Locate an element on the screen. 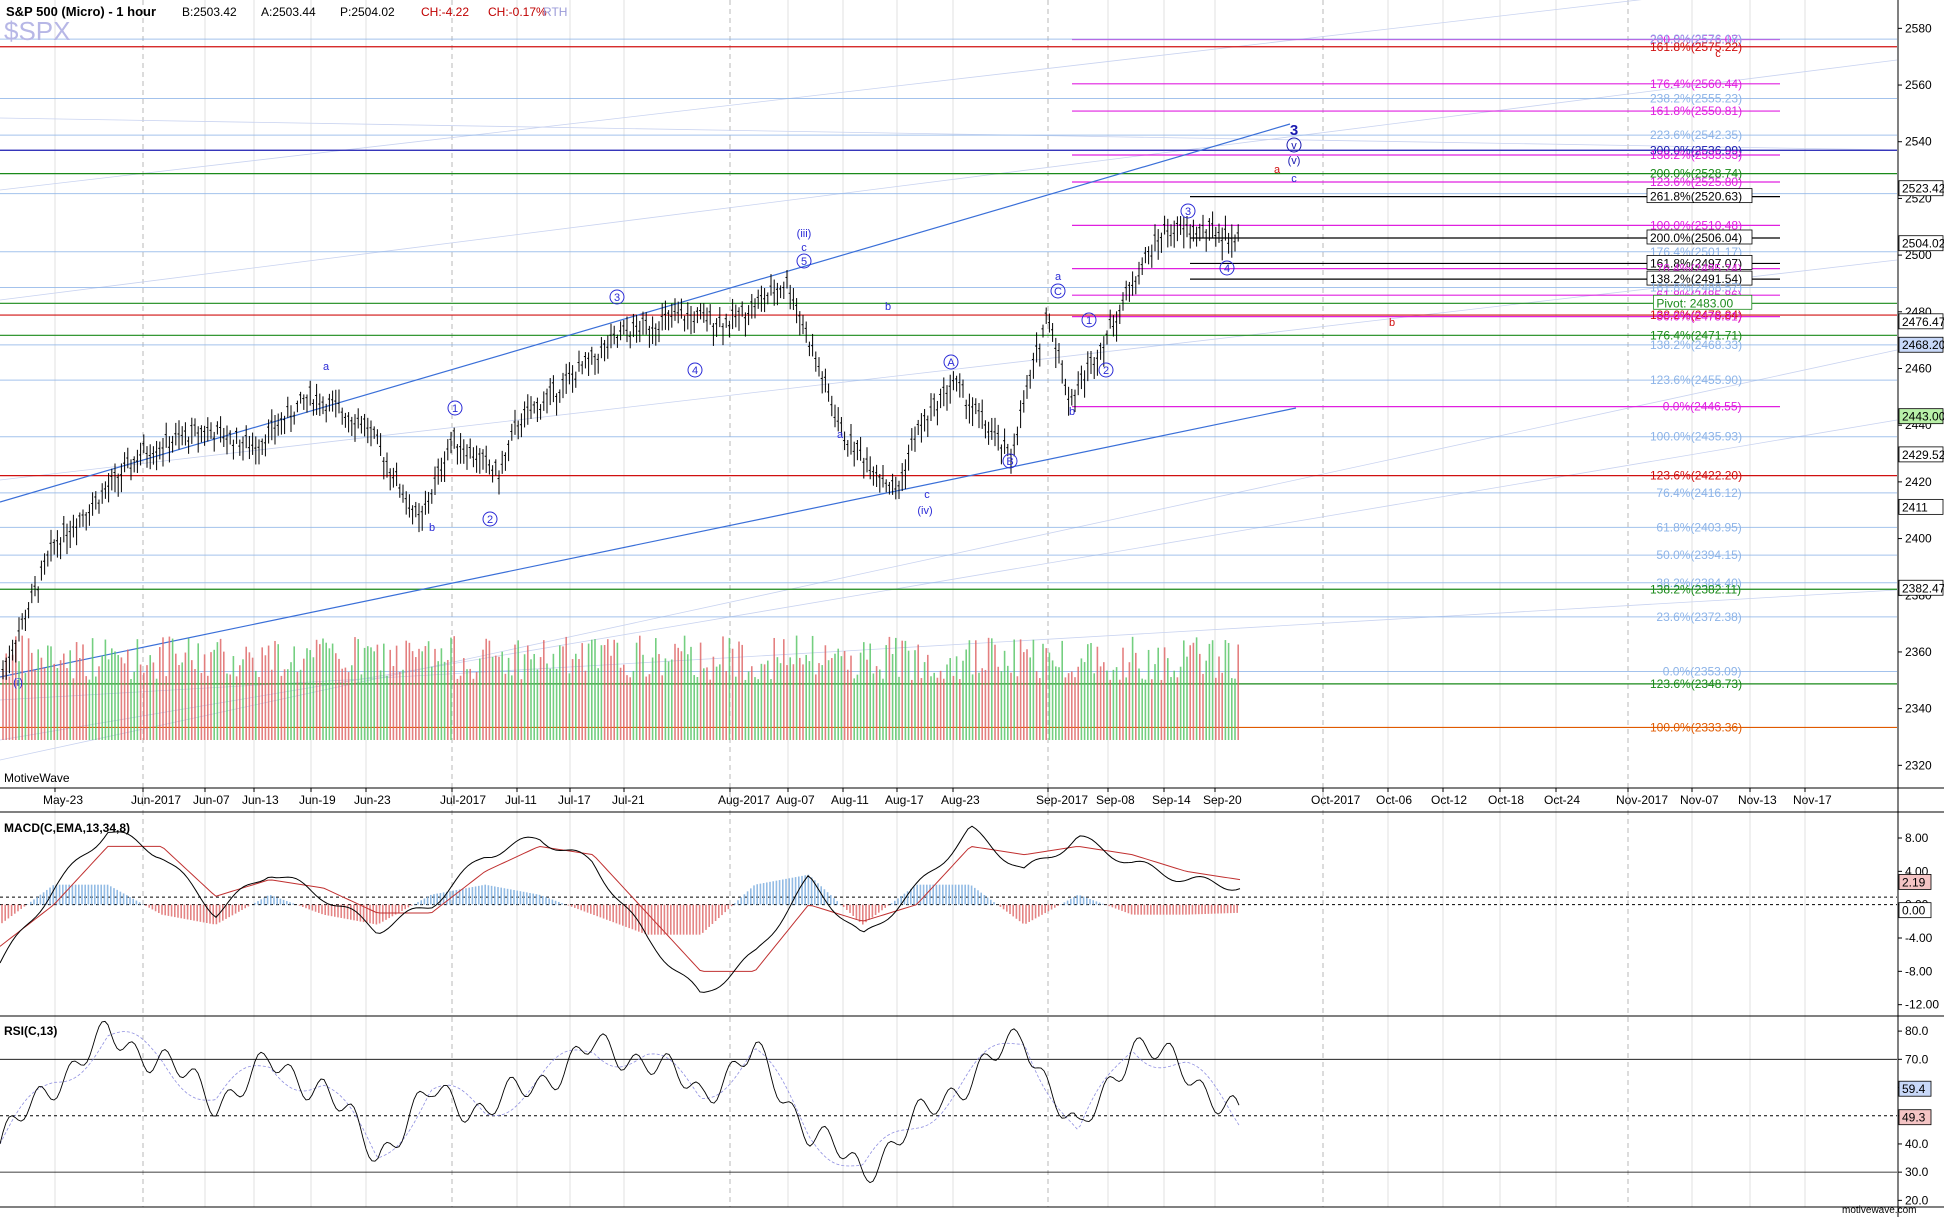 This screenshot has height=1217, width=1944. fib-level-label: 100.0%(2435.93) is located at coordinates (1696, 437).